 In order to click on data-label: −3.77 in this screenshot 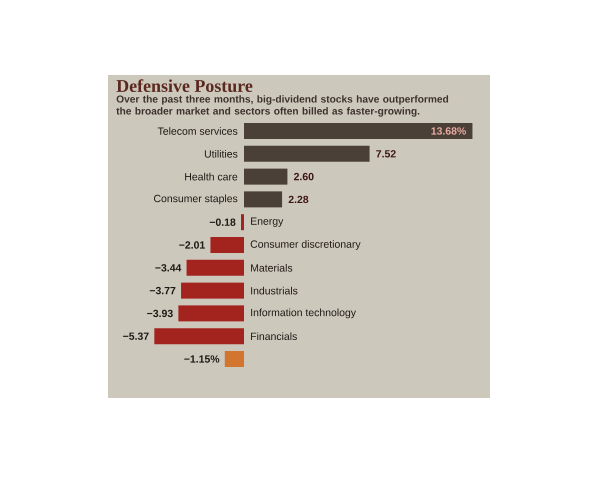, I will do `click(163, 290)`.